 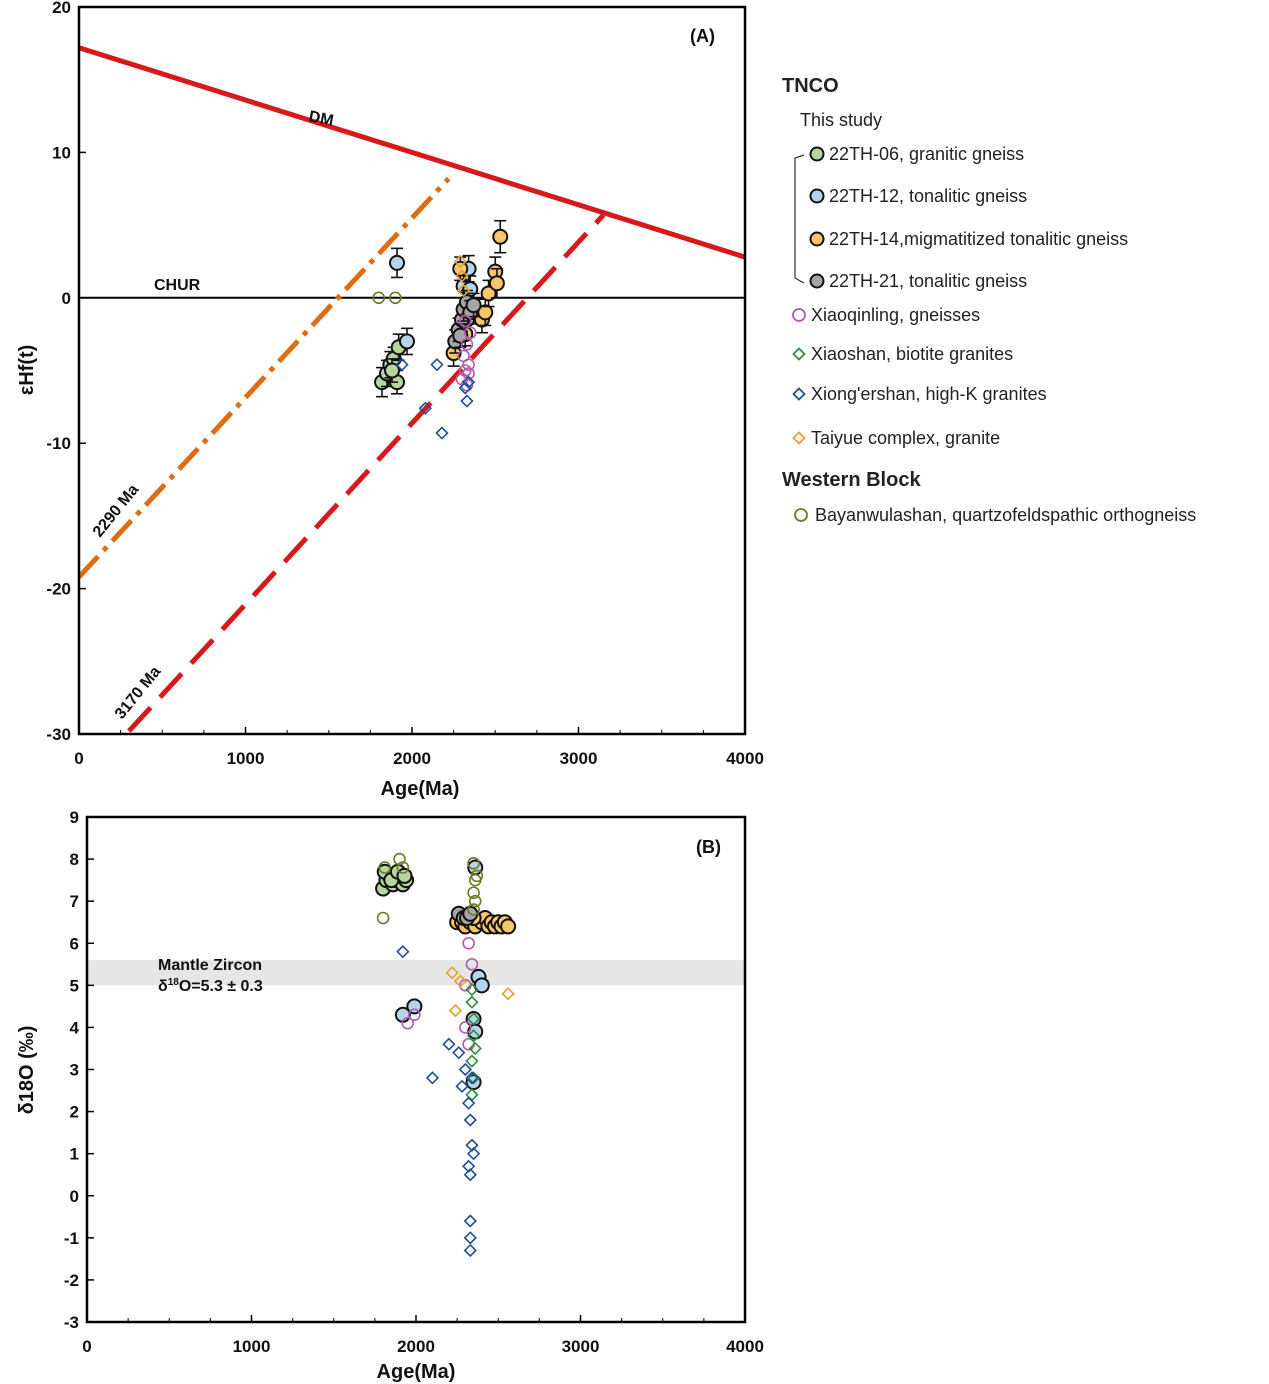 I want to click on label-2290-ma: 2290 Ma, so click(x=116, y=510).